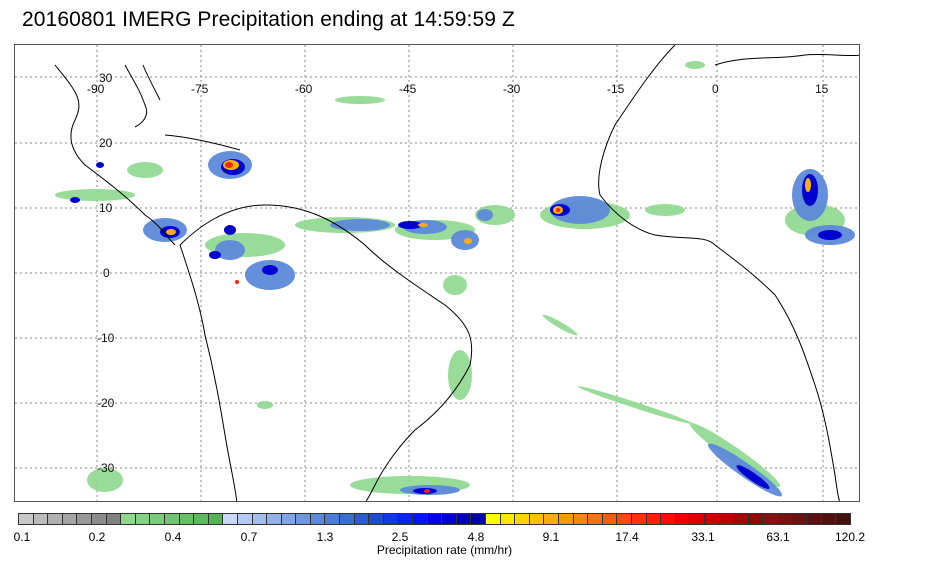 This screenshot has height=571, width=944. What do you see at coordinates (96, 89) in the screenshot?
I see `lon-label: -90` at bounding box center [96, 89].